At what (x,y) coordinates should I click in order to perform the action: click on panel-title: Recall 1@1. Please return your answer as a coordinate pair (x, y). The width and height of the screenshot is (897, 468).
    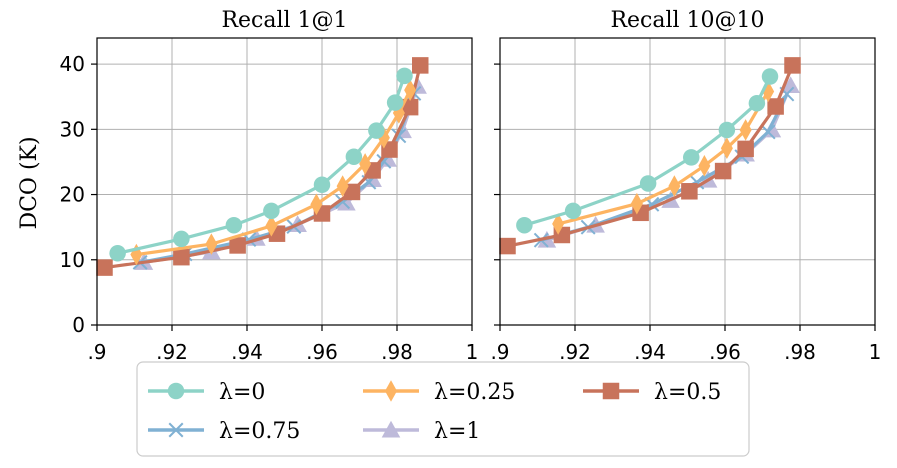
    Looking at the image, I should click on (284, 20).